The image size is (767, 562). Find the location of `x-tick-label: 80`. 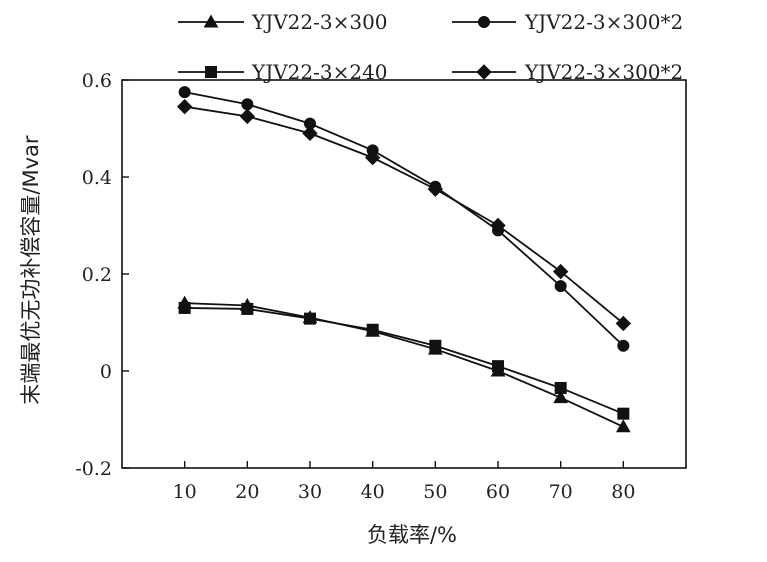

x-tick-label: 80 is located at coordinates (623, 492).